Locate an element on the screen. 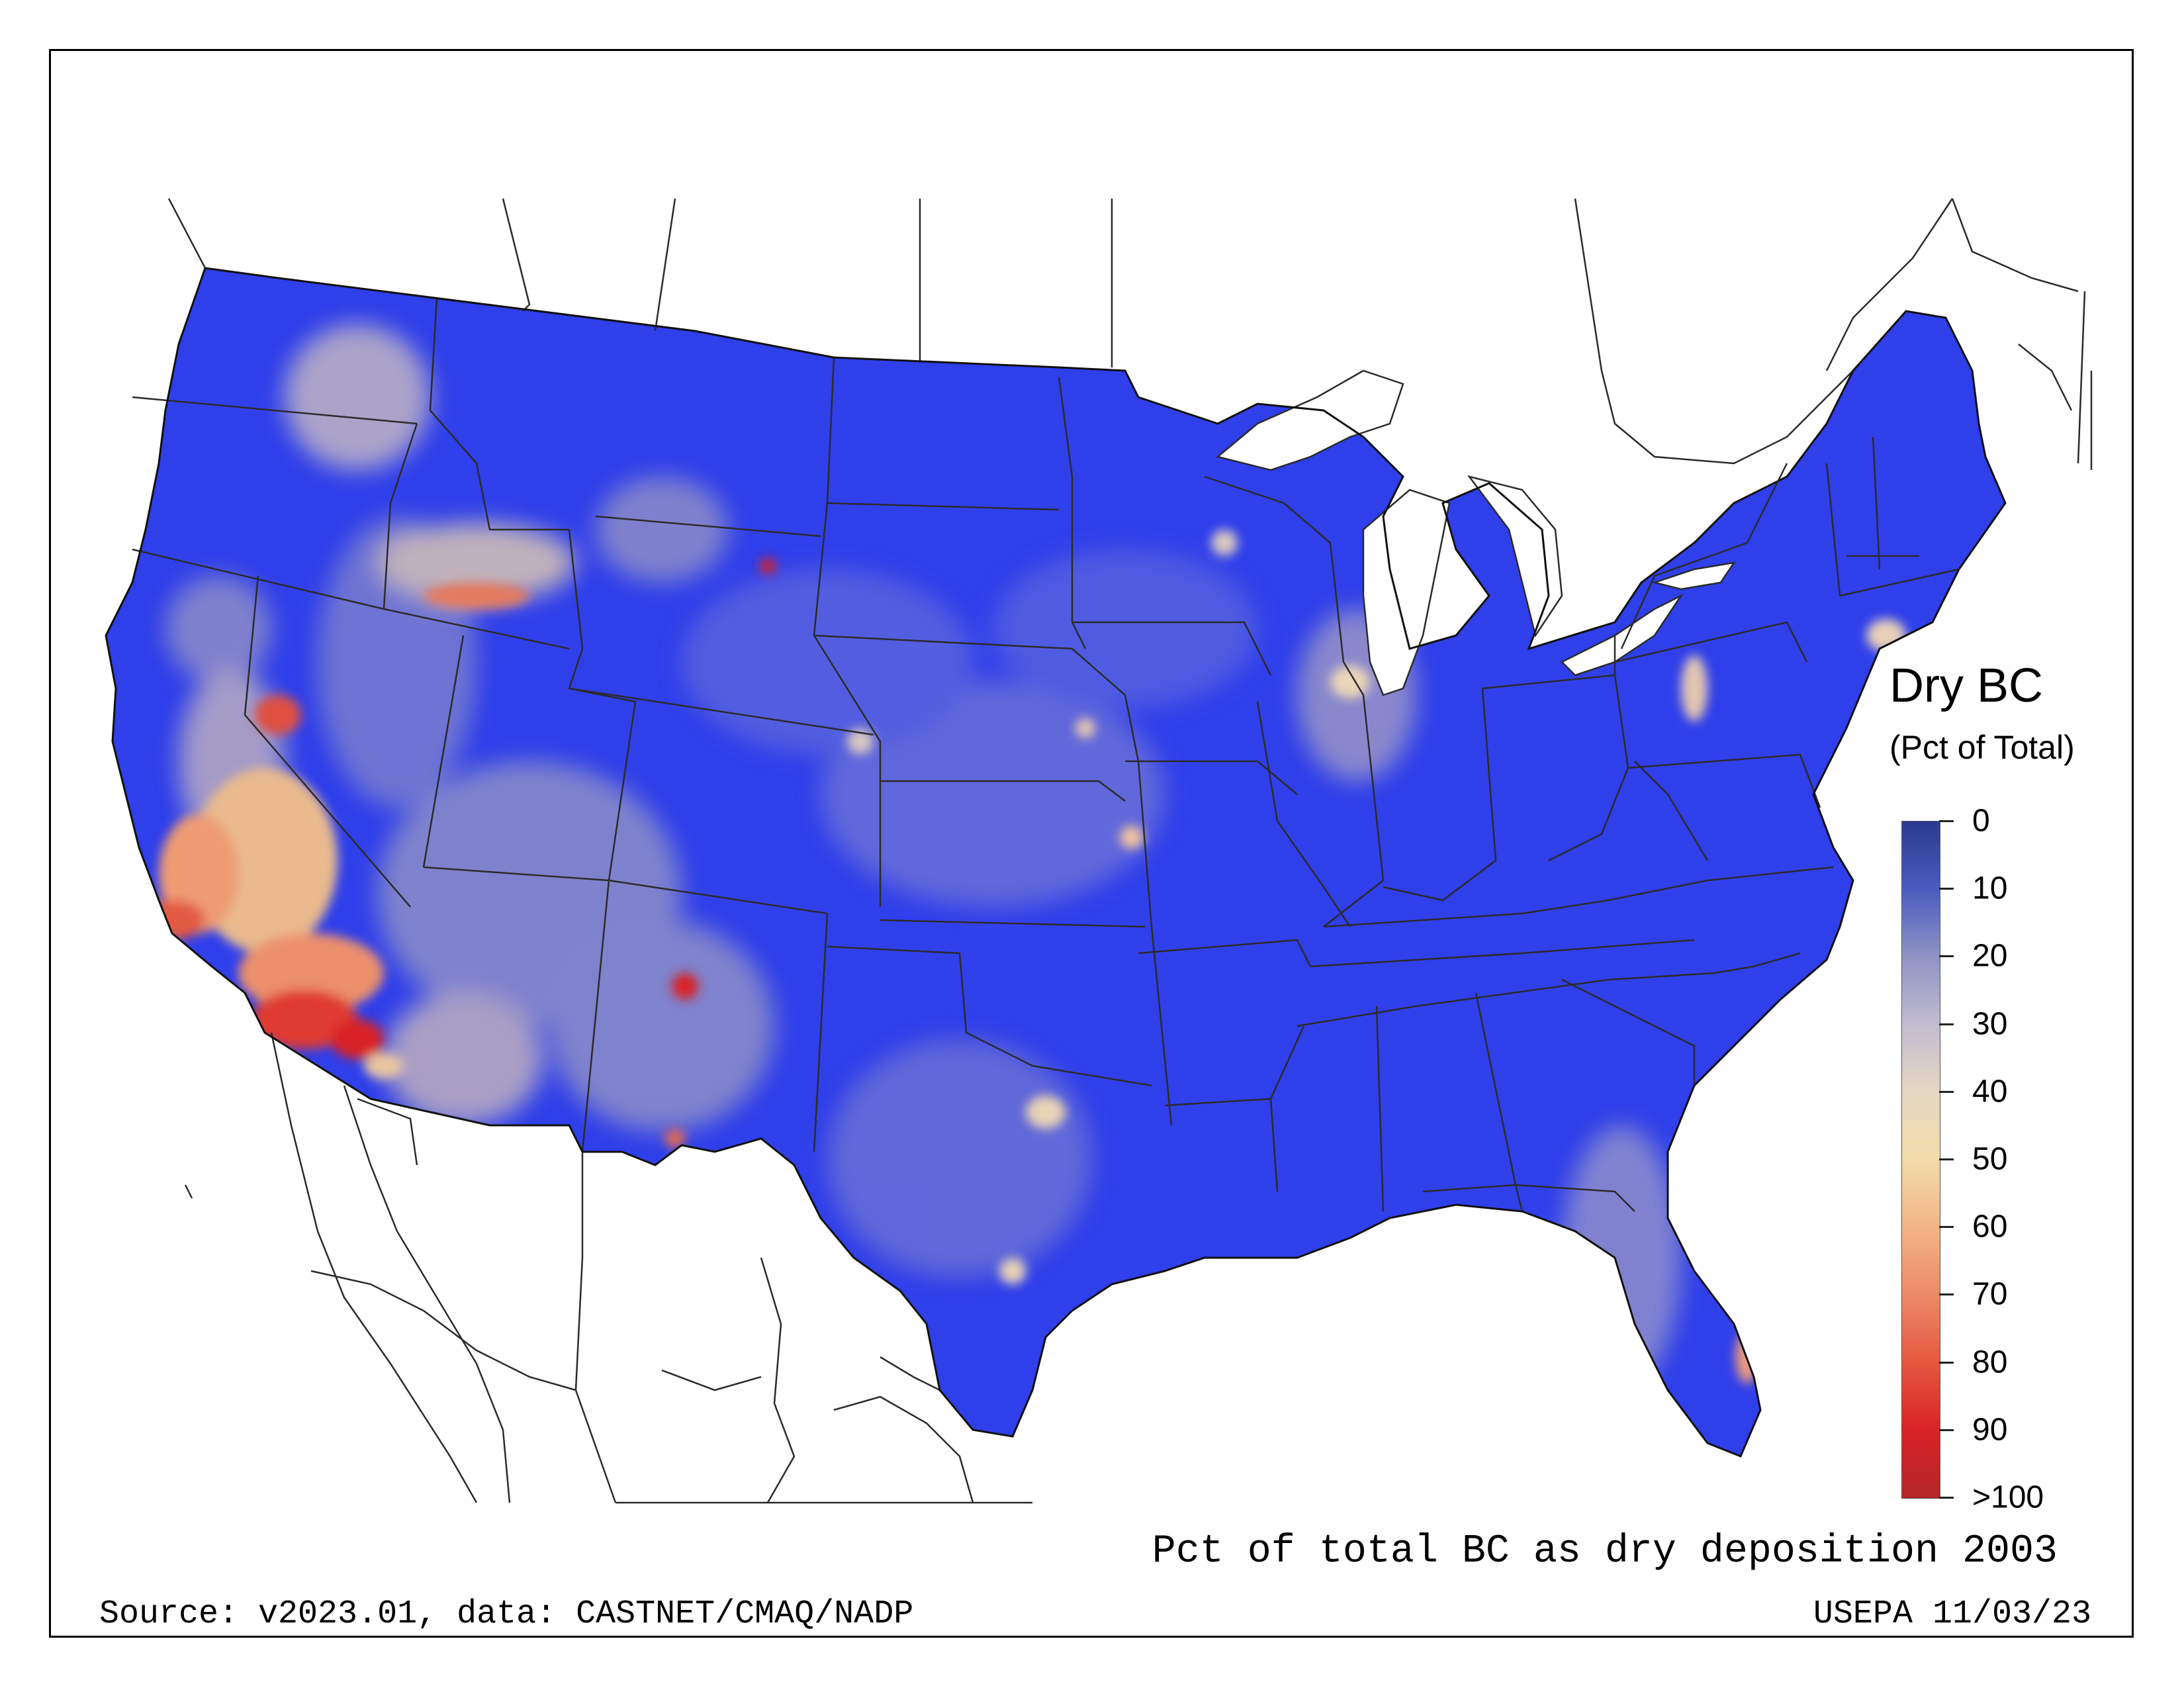  legend-tick-label: 70 is located at coordinates (1990, 1294).